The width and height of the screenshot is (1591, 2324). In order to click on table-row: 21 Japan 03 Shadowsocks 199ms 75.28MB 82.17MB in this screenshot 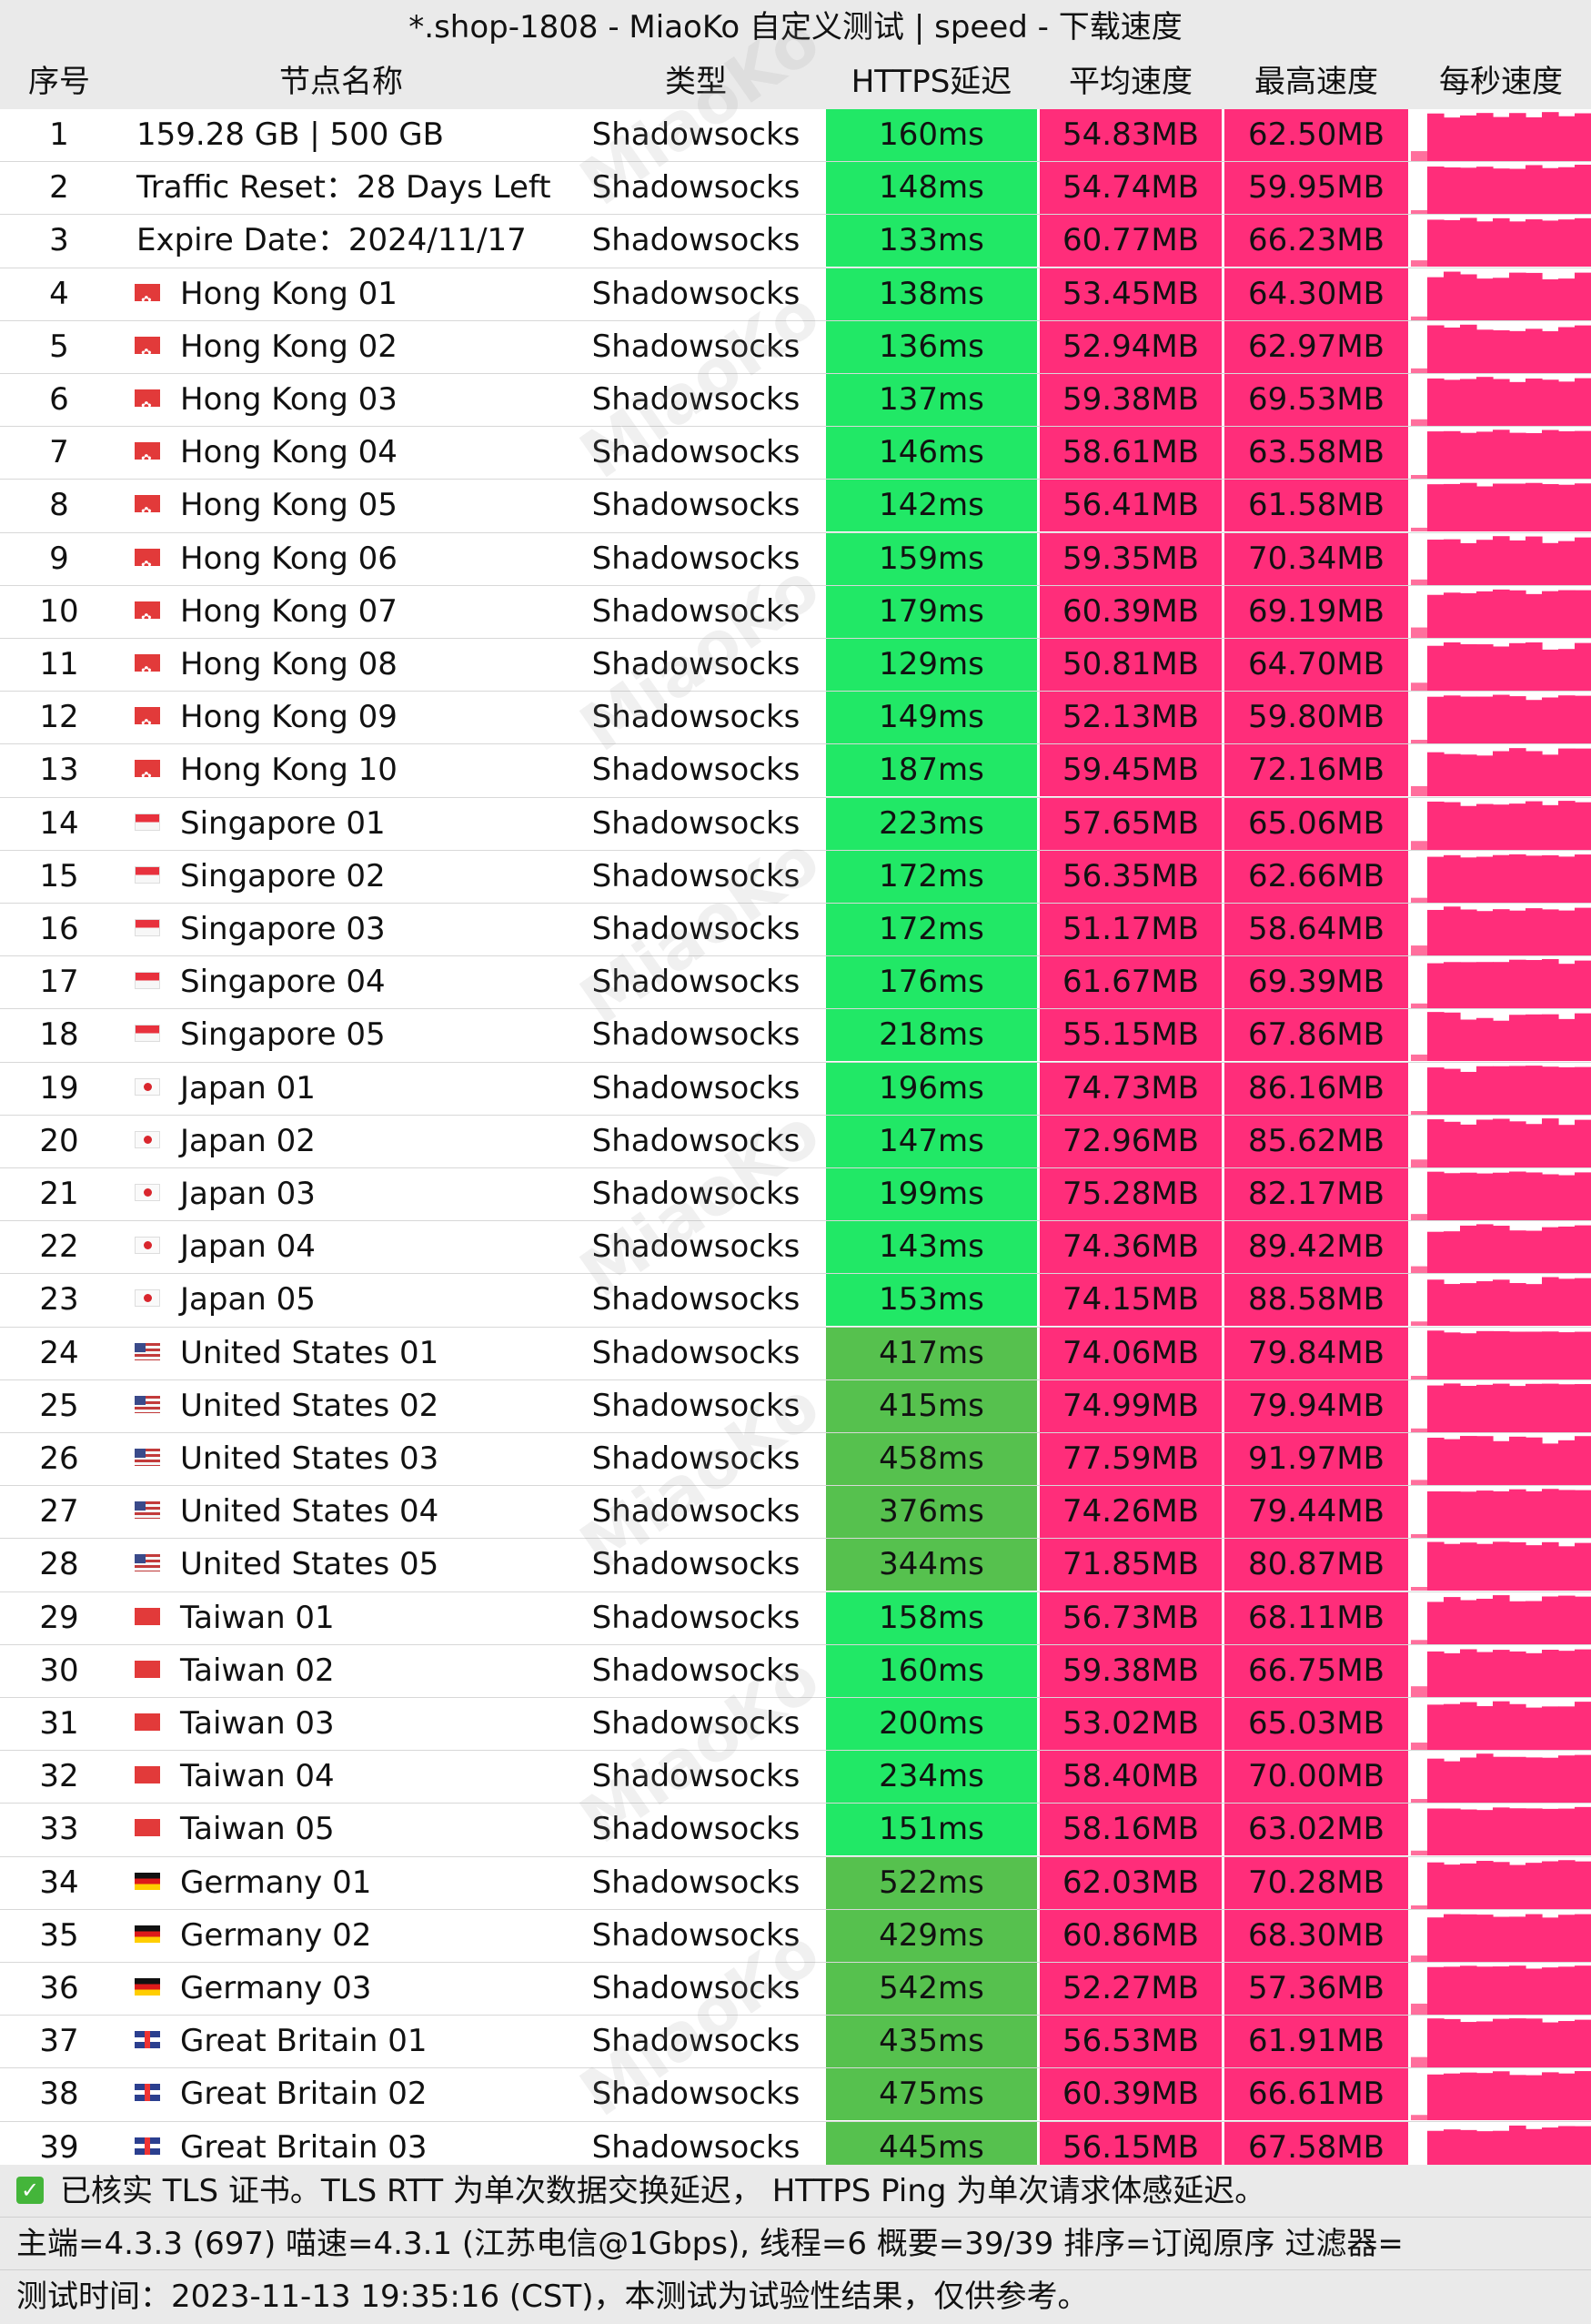, I will do `click(796, 1195)`.